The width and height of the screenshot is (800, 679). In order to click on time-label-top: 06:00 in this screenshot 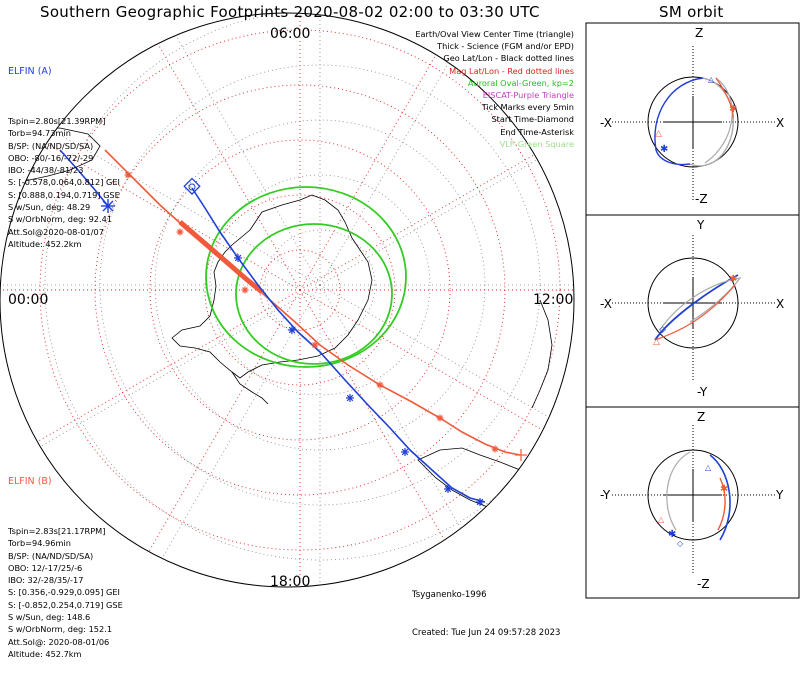, I will do `click(290, 34)`.